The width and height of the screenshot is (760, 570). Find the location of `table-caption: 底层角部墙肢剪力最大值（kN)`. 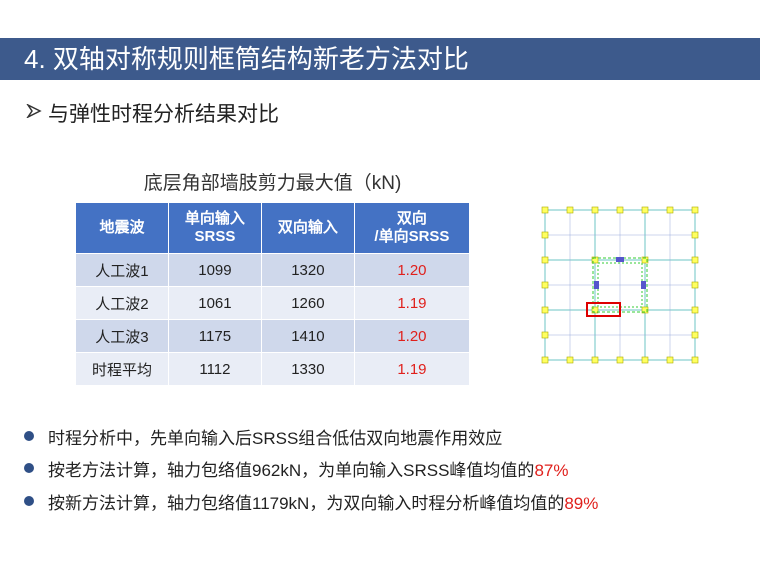

table-caption: 底层角部墙肢剪力最大值（kN) is located at coordinates (272, 183).